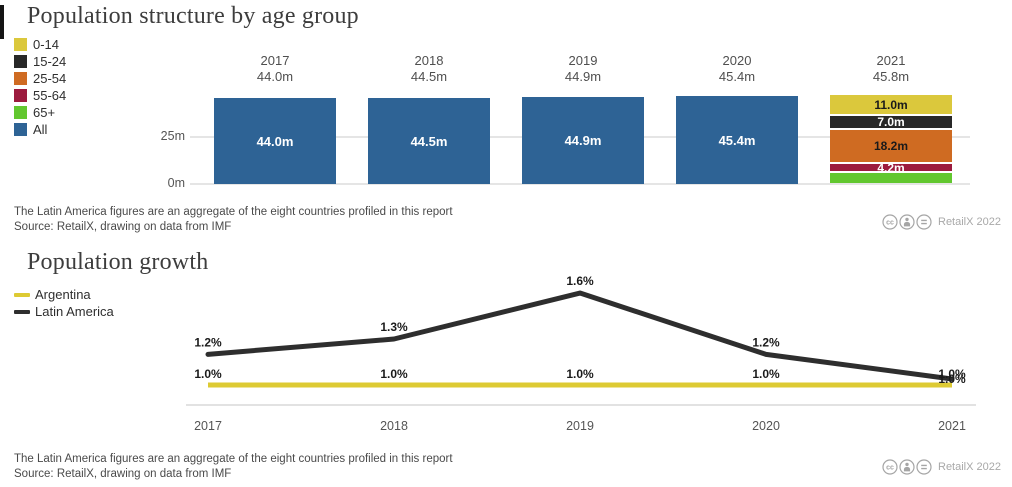 The width and height of the screenshot is (1012, 487). I want to click on page-edge-mark, so click(2, 22).